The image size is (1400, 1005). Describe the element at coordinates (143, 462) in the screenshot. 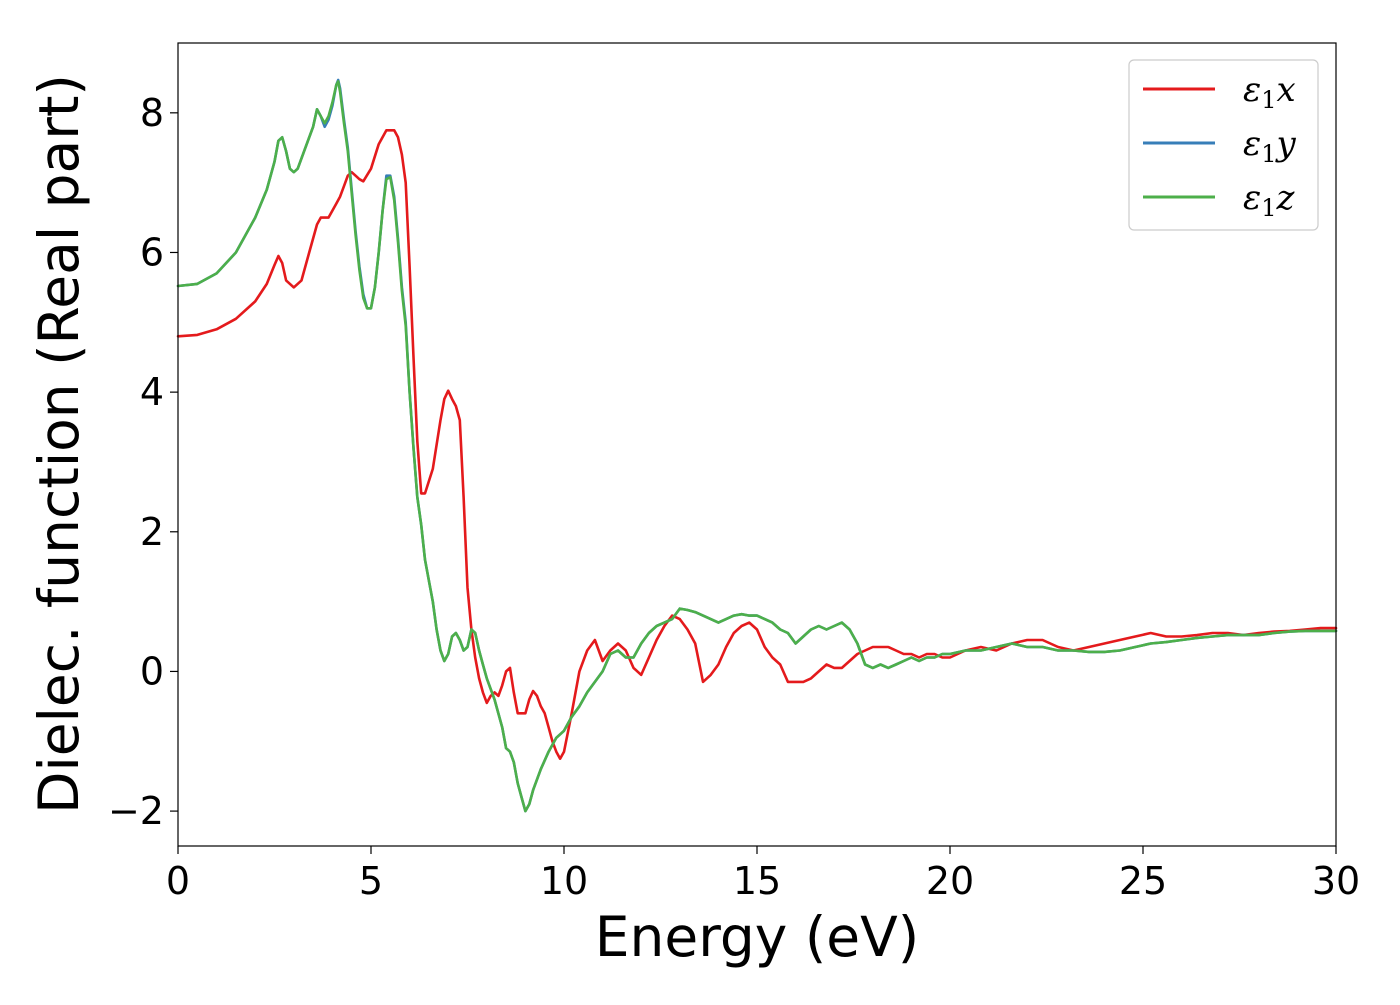

I see `y-axis: −2 0 2 4 6 8` at that location.